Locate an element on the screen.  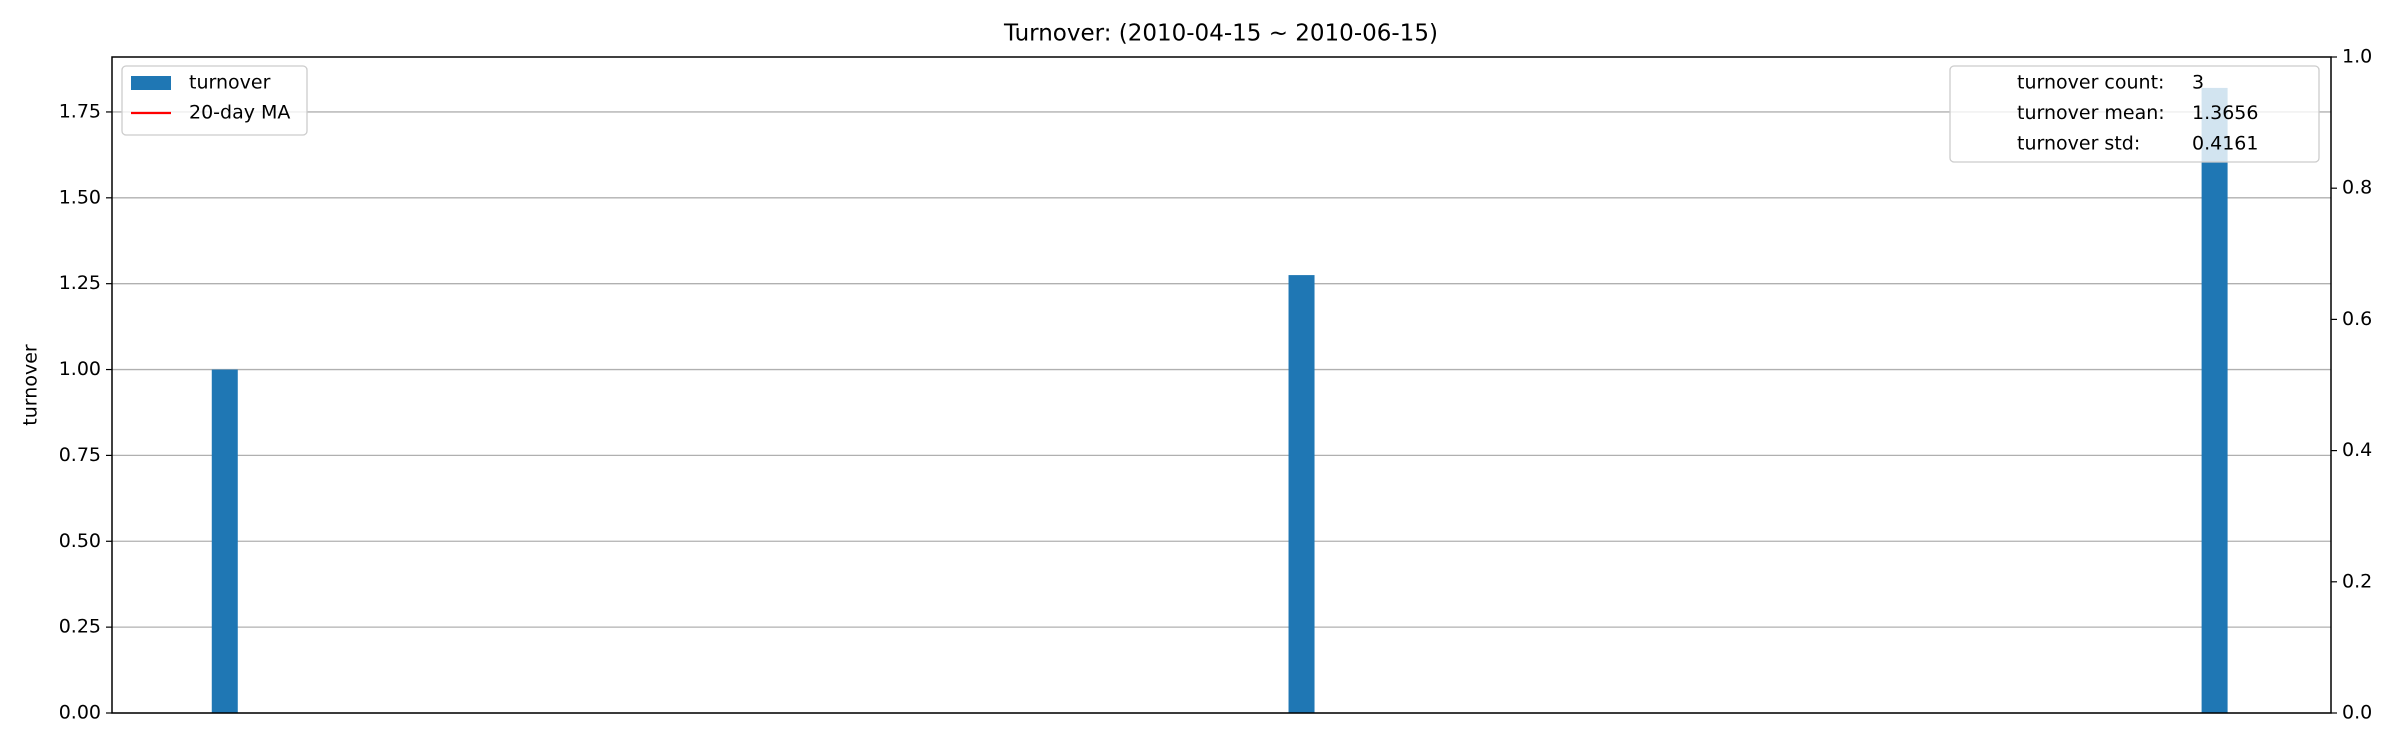
y-tick-label: 1.75 is located at coordinates (80, 111).